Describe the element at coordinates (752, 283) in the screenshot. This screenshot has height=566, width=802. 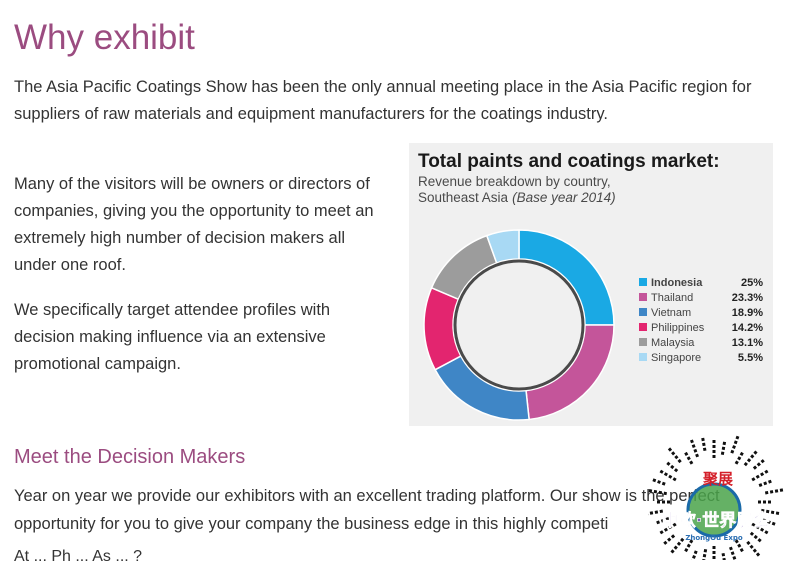
I see `legend-value-indonesia: 25%` at that location.